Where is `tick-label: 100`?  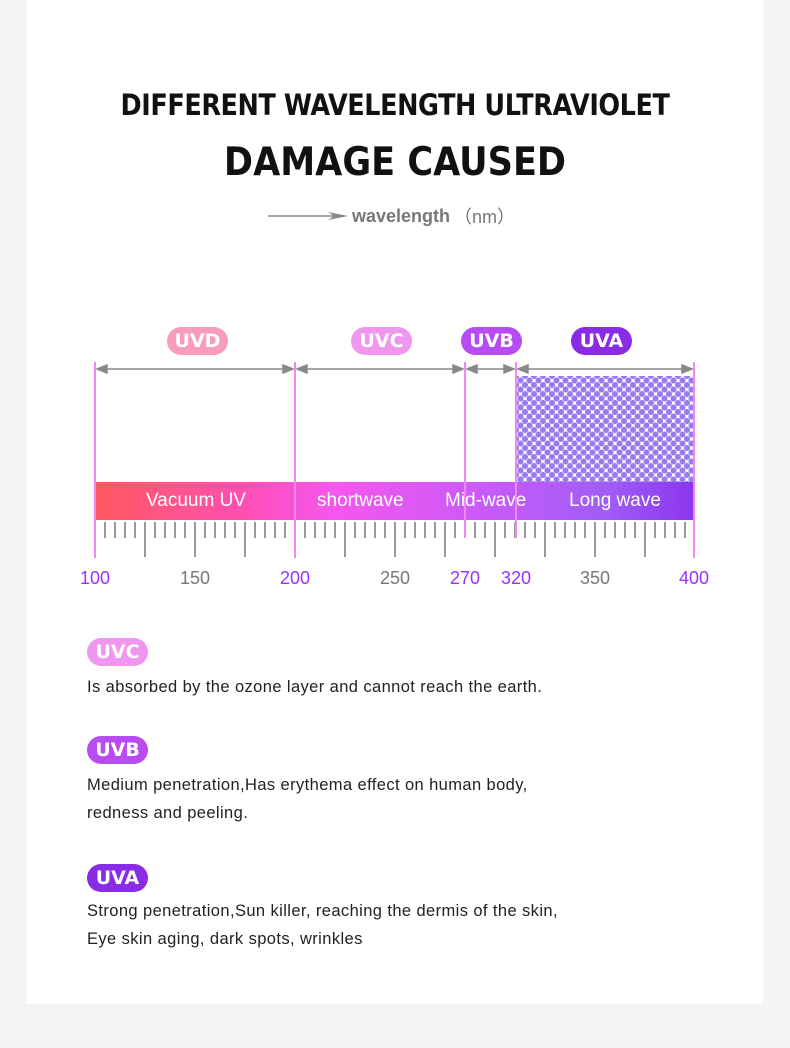 tick-label: 100 is located at coordinates (95, 578).